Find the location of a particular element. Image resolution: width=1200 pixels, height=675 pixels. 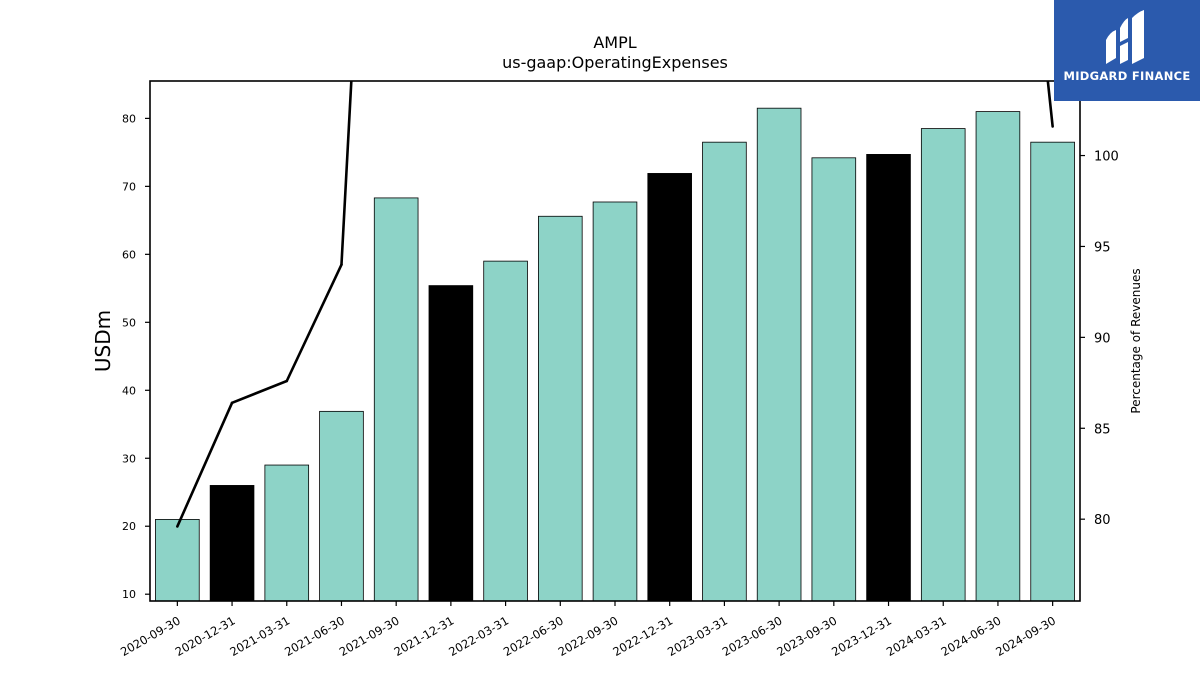

x-tick-label: 2023-06-30 is located at coordinates (752, 636).